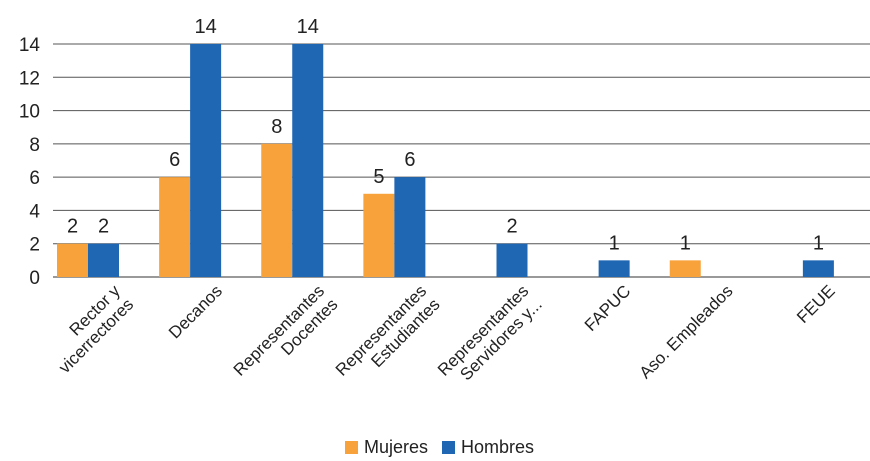  Describe the element at coordinates (34, 211) in the screenshot. I see `y-tick-label: 4` at that location.